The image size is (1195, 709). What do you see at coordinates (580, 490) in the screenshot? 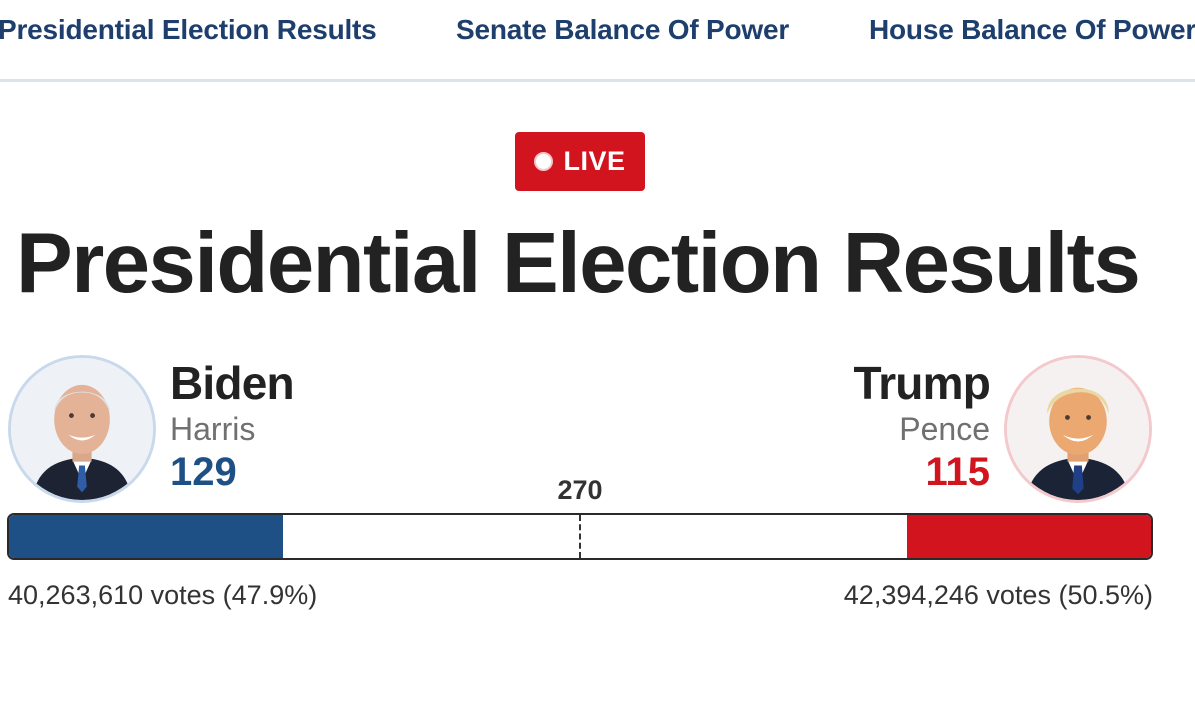
I see `win-threshold-label: 270` at bounding box center [580, 490].